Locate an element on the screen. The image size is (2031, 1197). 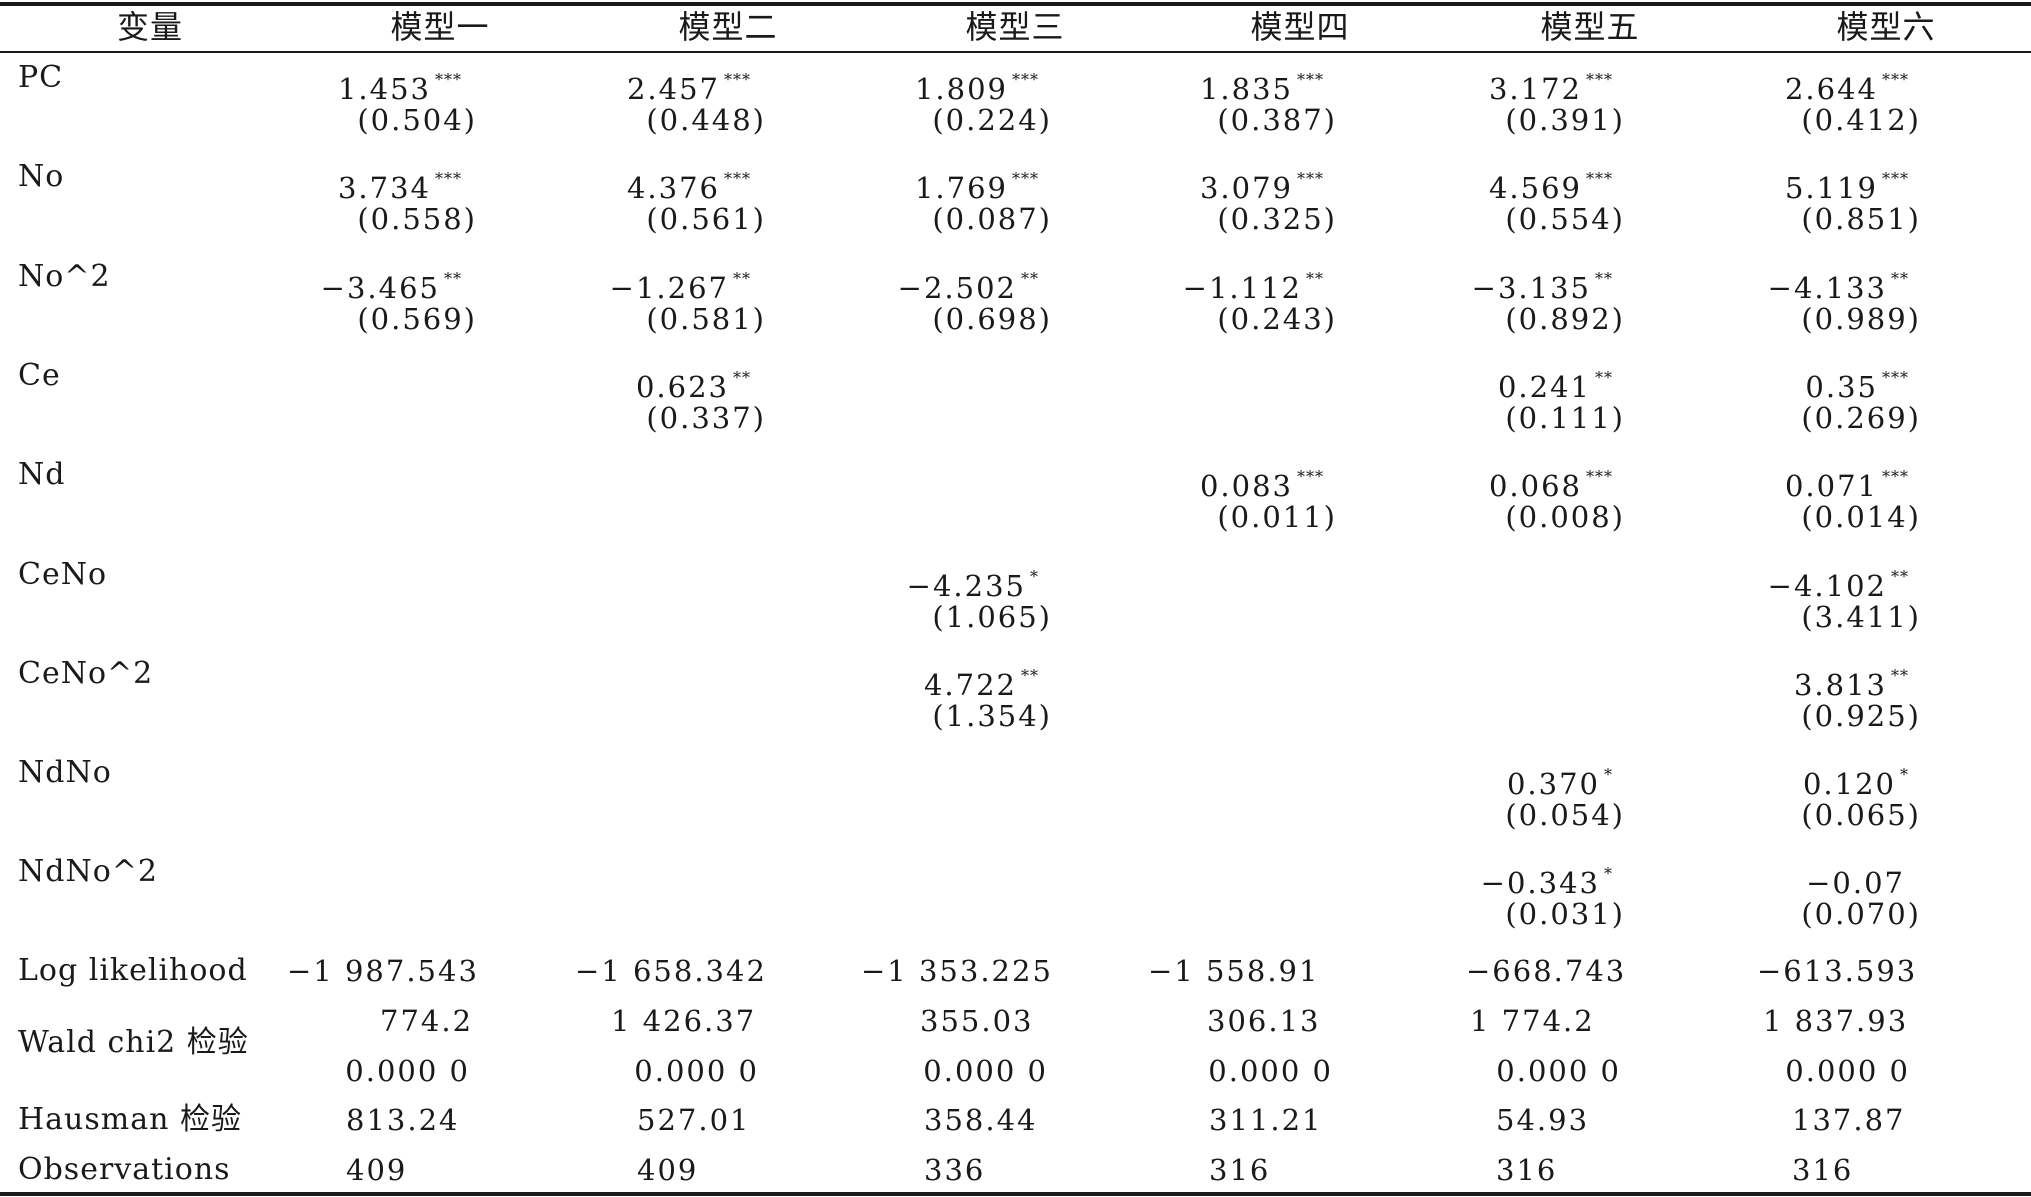
std-error-cell: (0.851) is located at coordinates (1861, 219).